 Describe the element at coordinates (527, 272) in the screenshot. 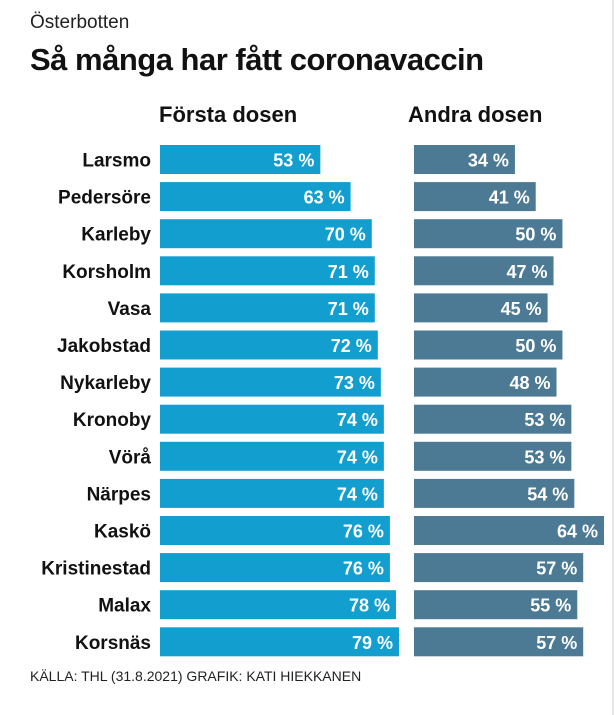

I see `value-label-second-dose: 47 %` at that location.